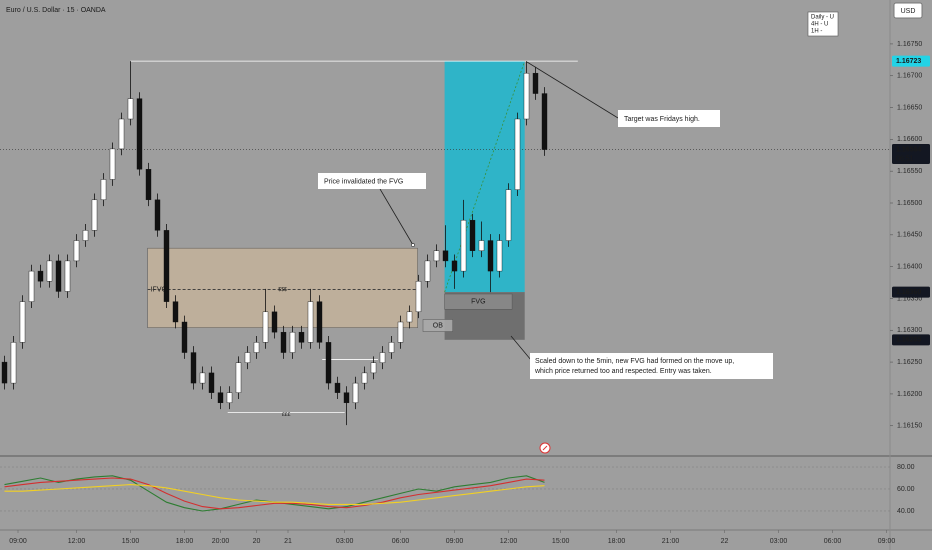  Describe the element at coordinates (909, 171) in the screenshot. I see `y-tick-label: 1.16550` at that location.